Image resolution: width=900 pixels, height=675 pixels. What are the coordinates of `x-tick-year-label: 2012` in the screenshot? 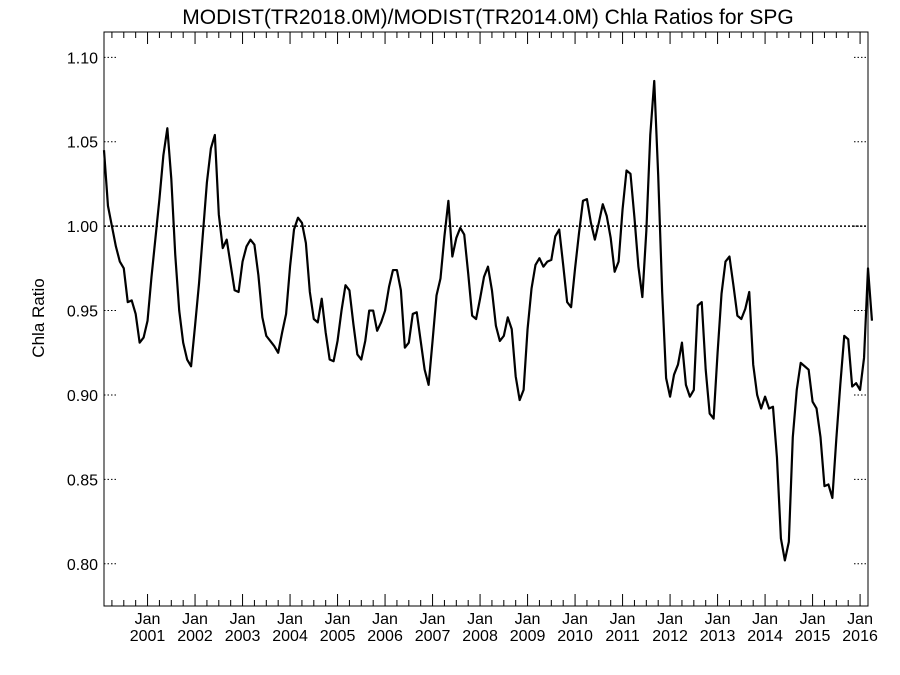 It's located at (670, 636).